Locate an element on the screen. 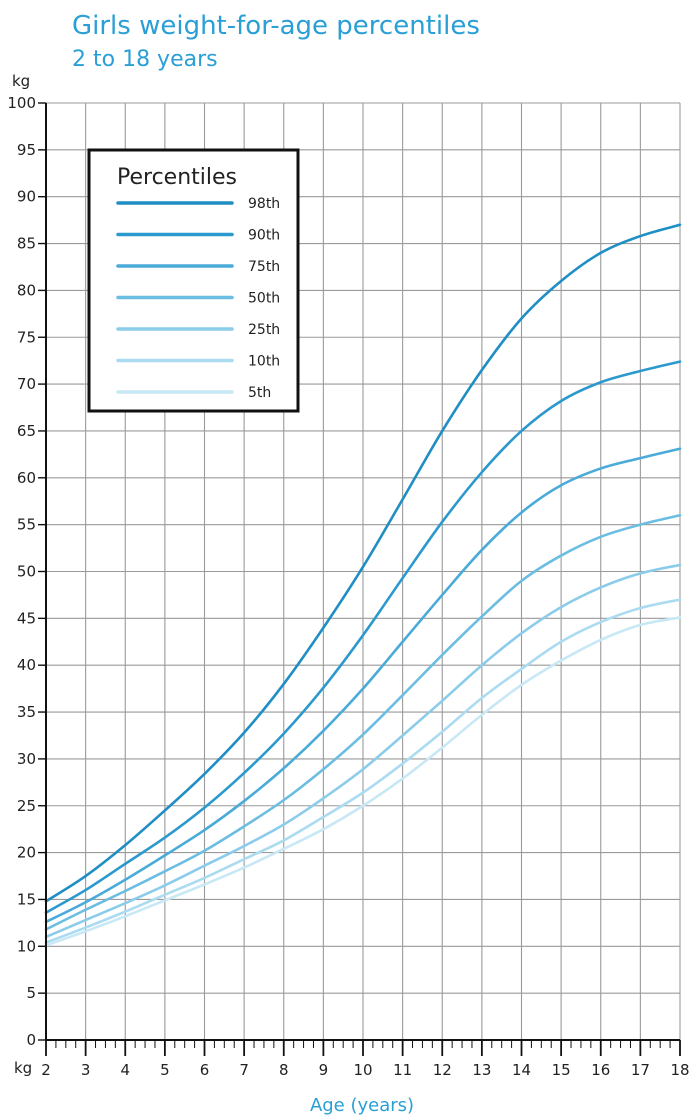  y-tick-label: 65 is located at coordinates (26, 431).